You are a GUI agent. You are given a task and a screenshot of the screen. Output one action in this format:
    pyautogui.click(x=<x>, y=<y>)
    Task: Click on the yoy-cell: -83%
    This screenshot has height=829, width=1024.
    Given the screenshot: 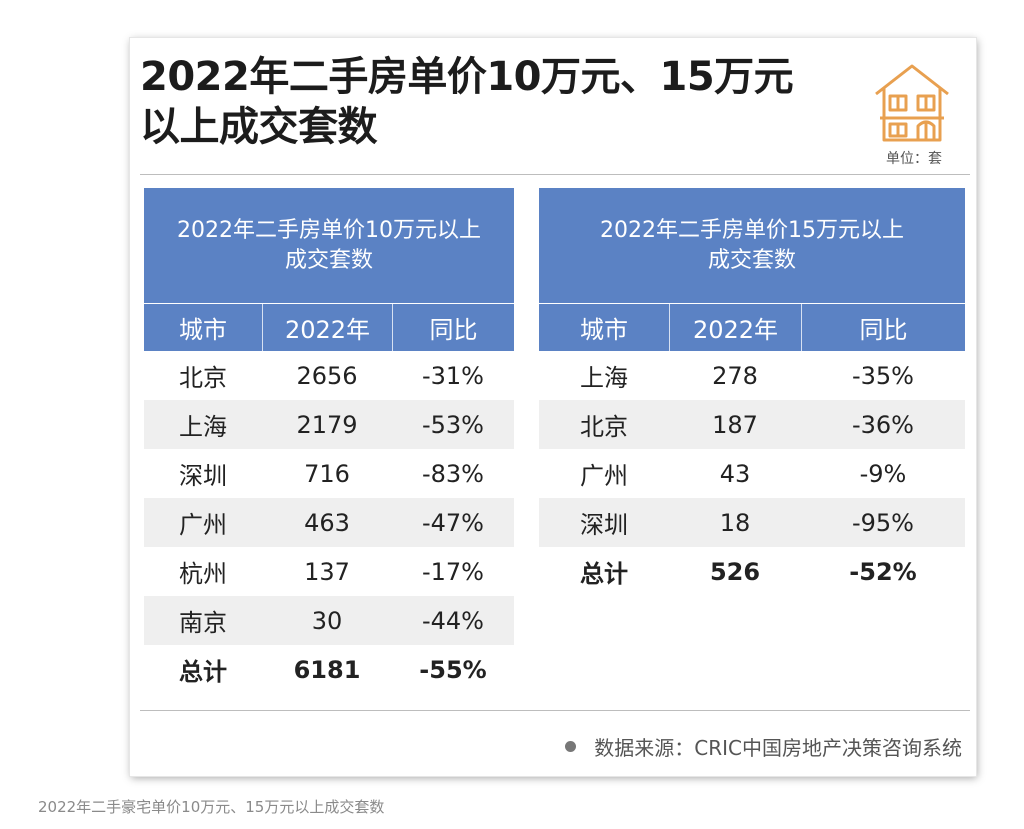 What is the action you would take?
    pyautogui.click(x=452, y=473)
    